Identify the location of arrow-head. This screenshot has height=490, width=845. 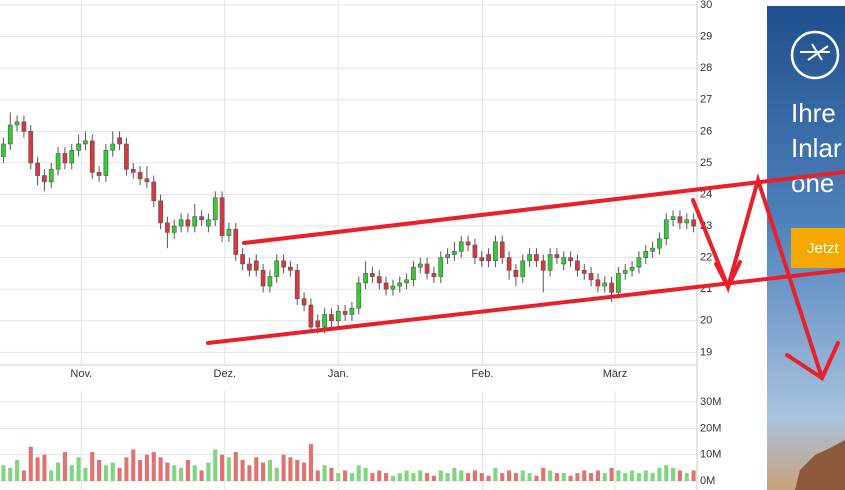
(728, 276).